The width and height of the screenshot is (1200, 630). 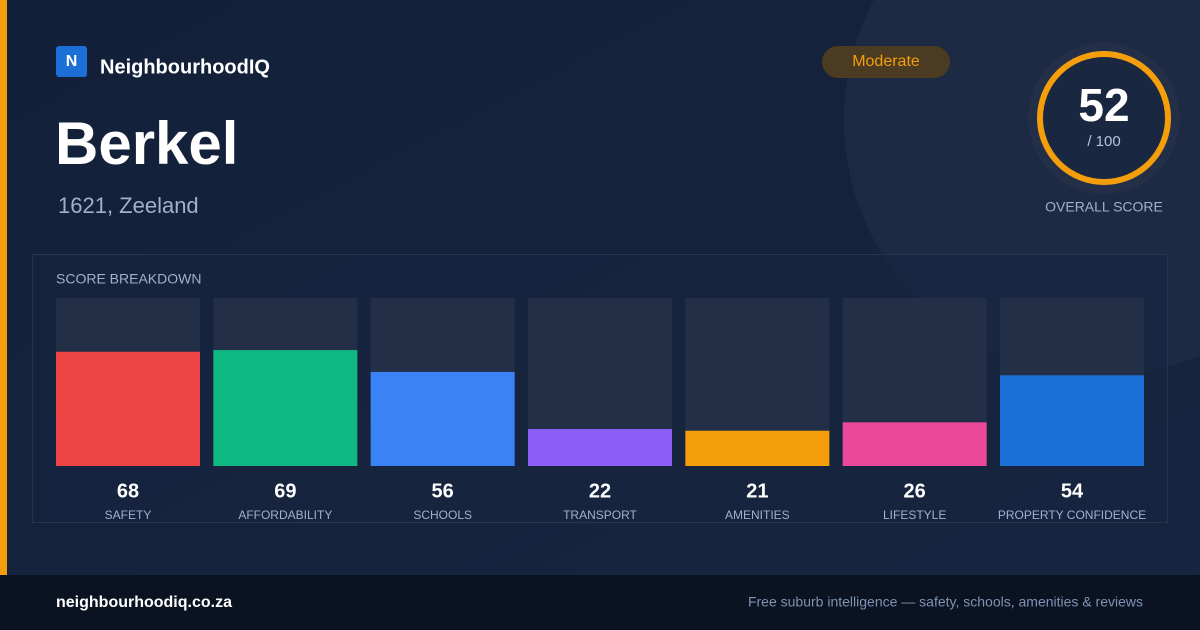 I want to click on value-label: 54, so click(x=1072, y=491).